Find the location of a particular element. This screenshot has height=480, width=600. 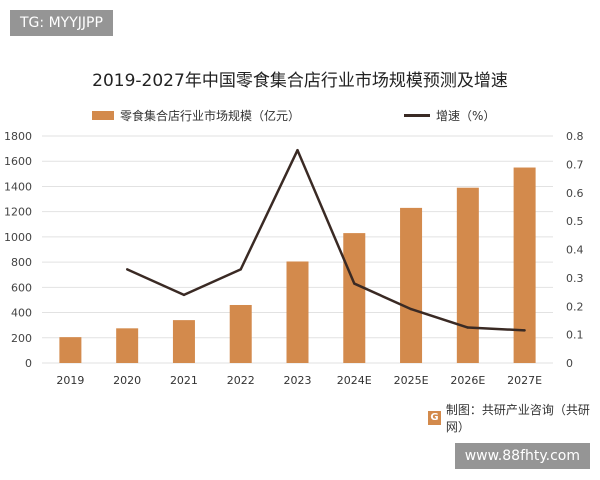

right-tick-label: 0.2 is located at coordinates (575, 306).